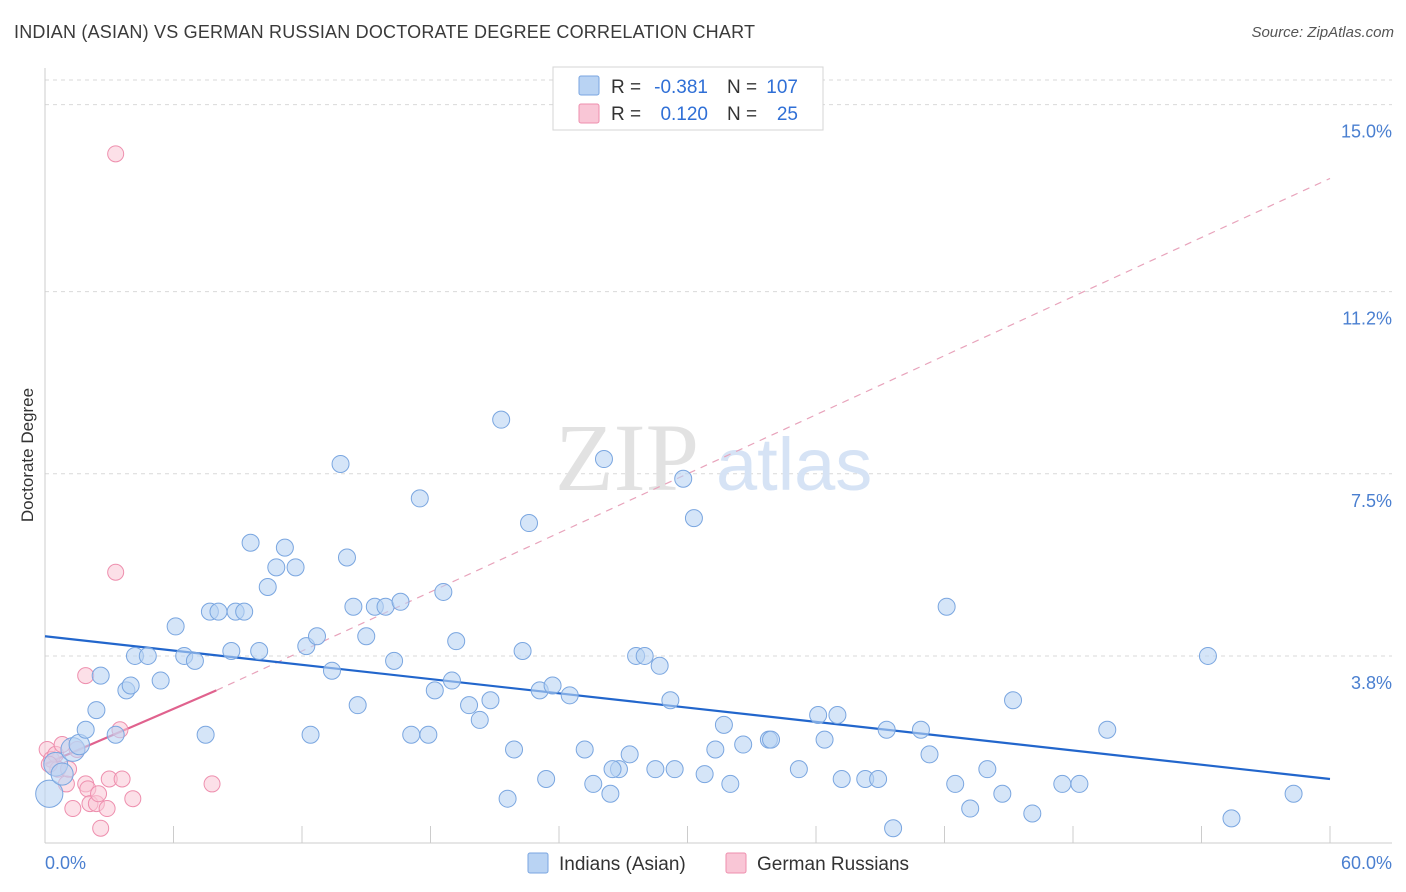  Describe the element at coordinates (1366, 863) in the screenshot. I see `x-tick-label-max: 60.0%` at that location.